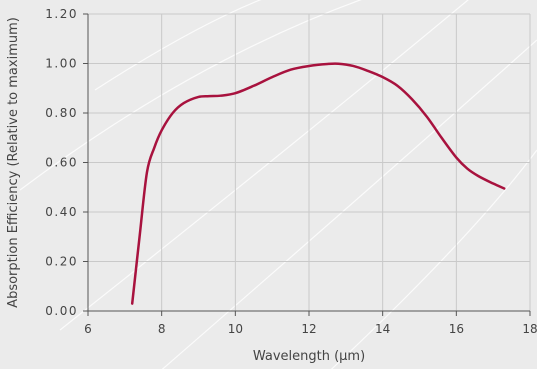  Describe the element at coordinates (309, 356) in the screenshot. I see `x-axis-title: Wavelength (µm)` at that location.